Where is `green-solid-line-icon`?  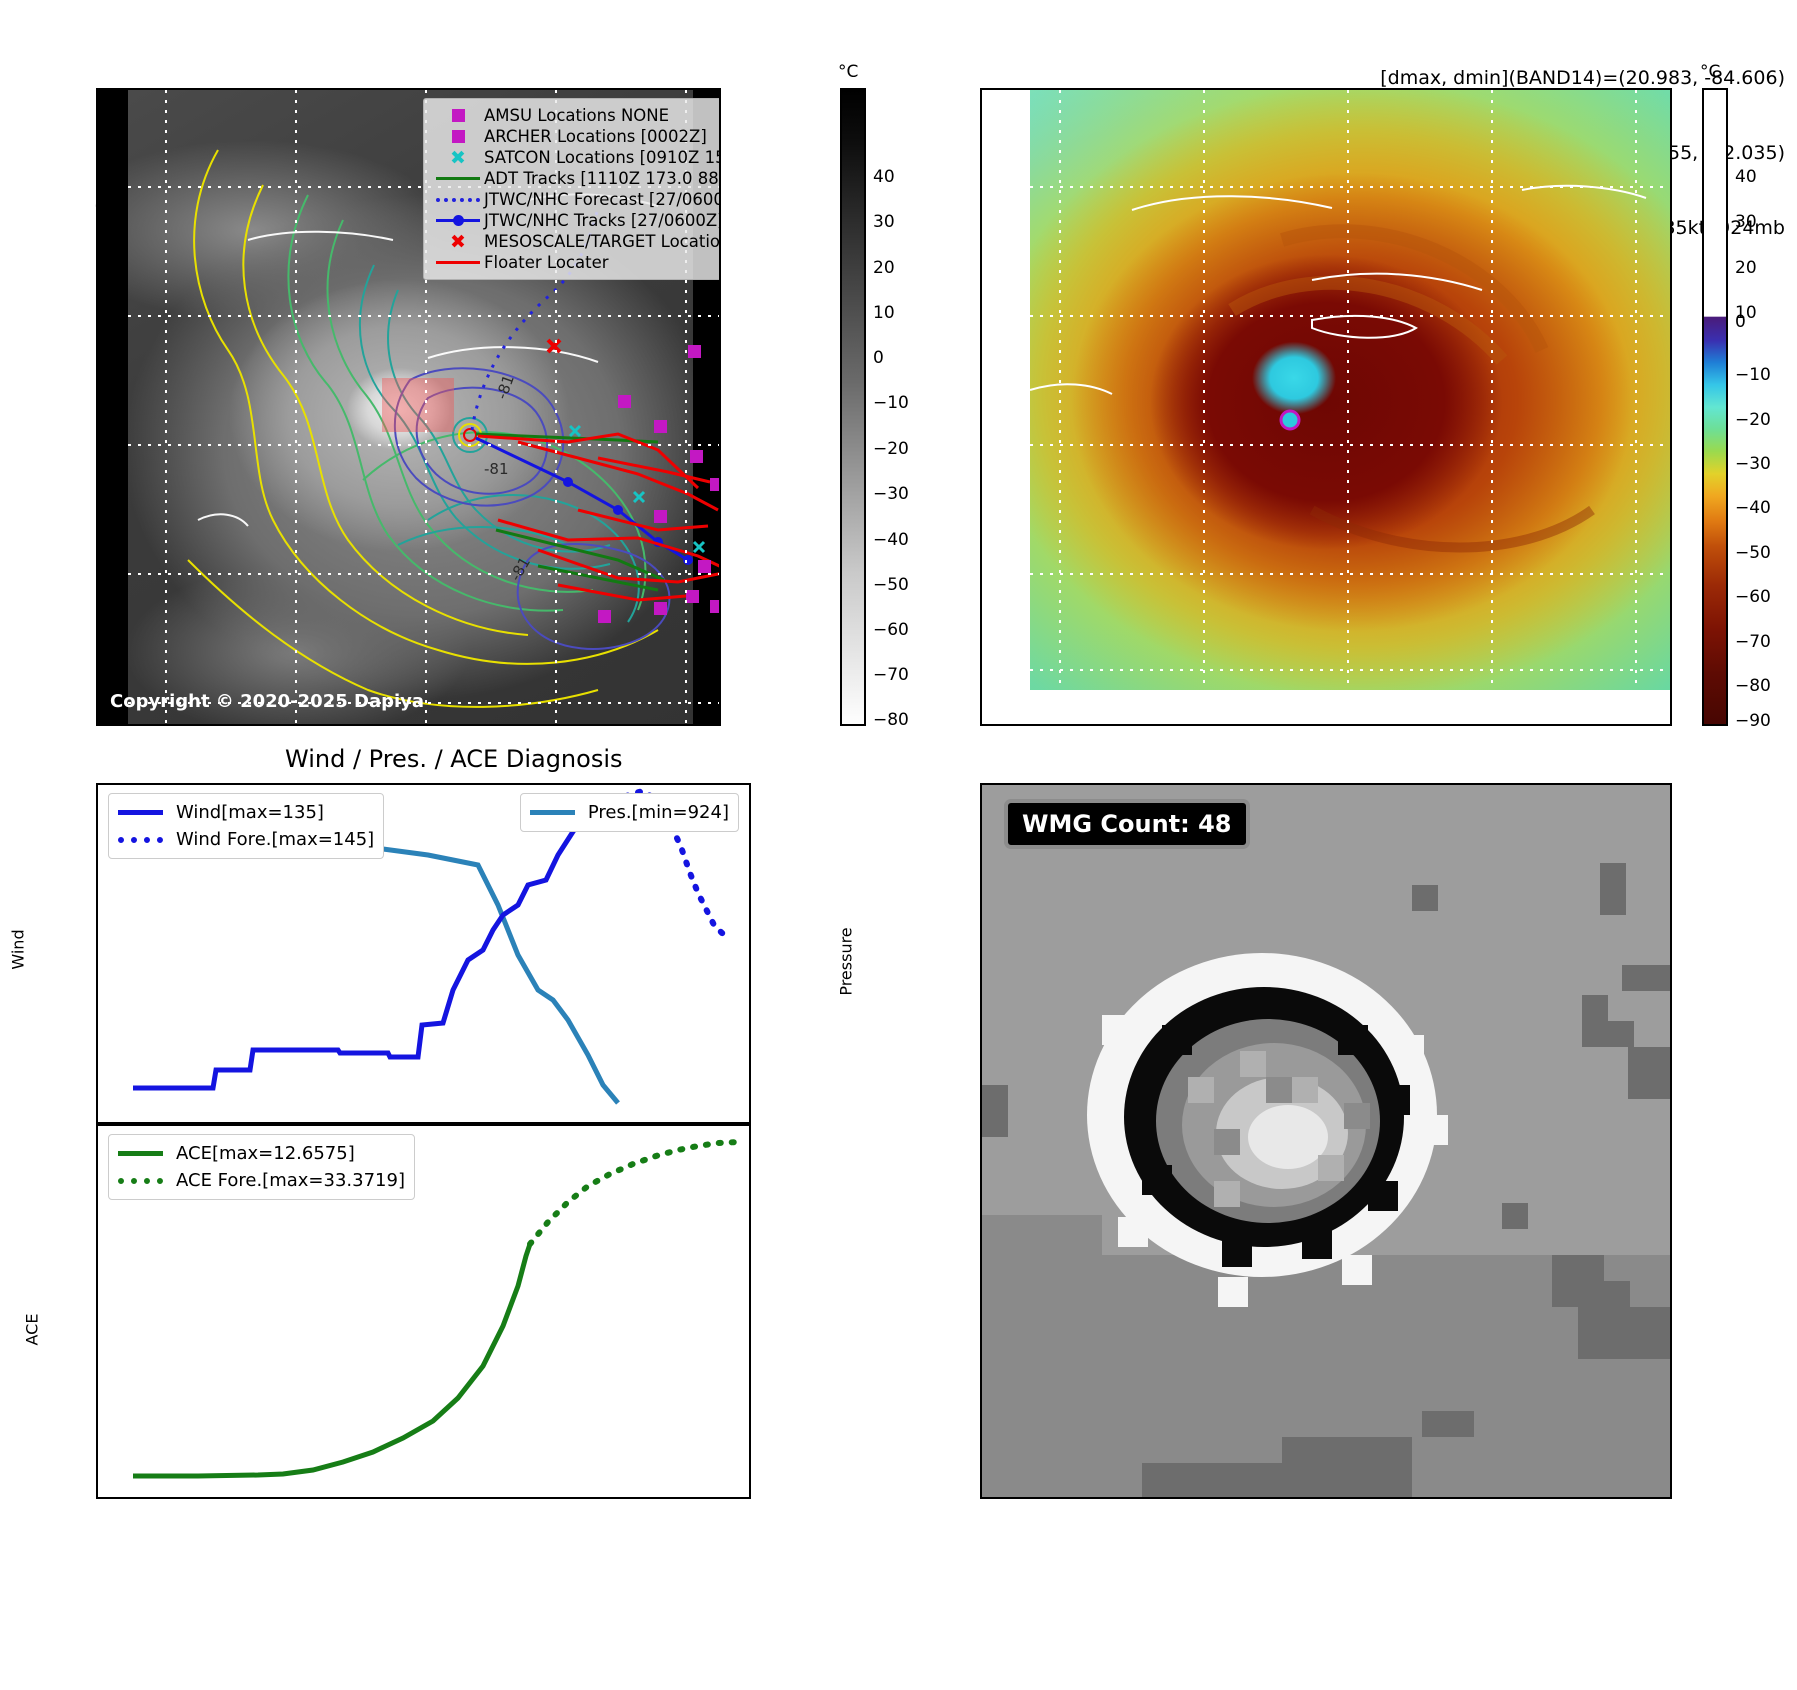
green-solid-line-icon is located at coordinates (147, 1153).